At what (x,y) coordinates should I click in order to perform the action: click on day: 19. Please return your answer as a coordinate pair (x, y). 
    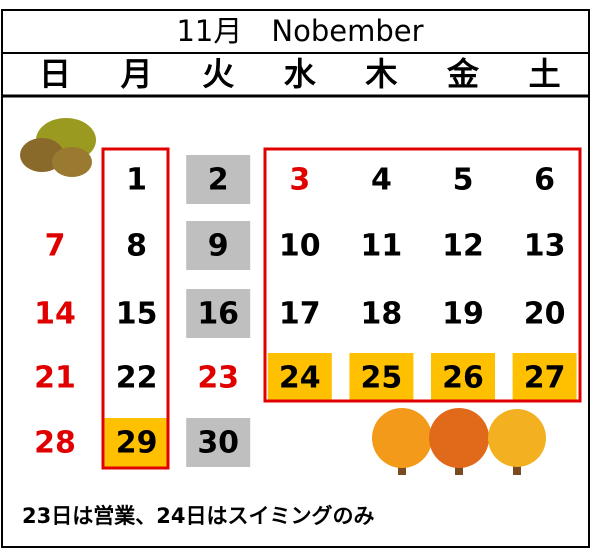
    Looking at the image, I should click on (463, 314).